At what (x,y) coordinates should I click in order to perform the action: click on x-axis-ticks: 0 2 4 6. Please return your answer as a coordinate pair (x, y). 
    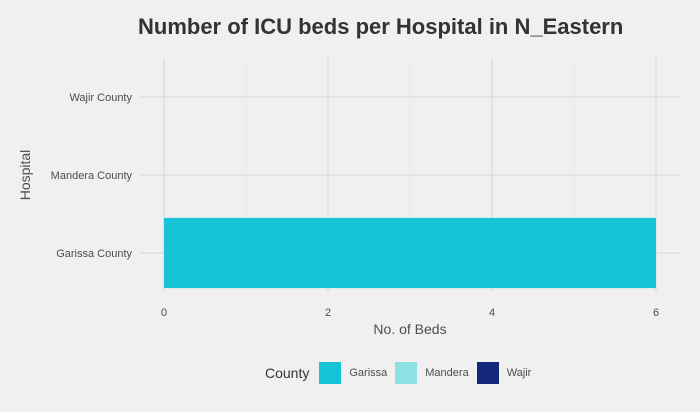
    Looking at the image, I should click on (410, 313).